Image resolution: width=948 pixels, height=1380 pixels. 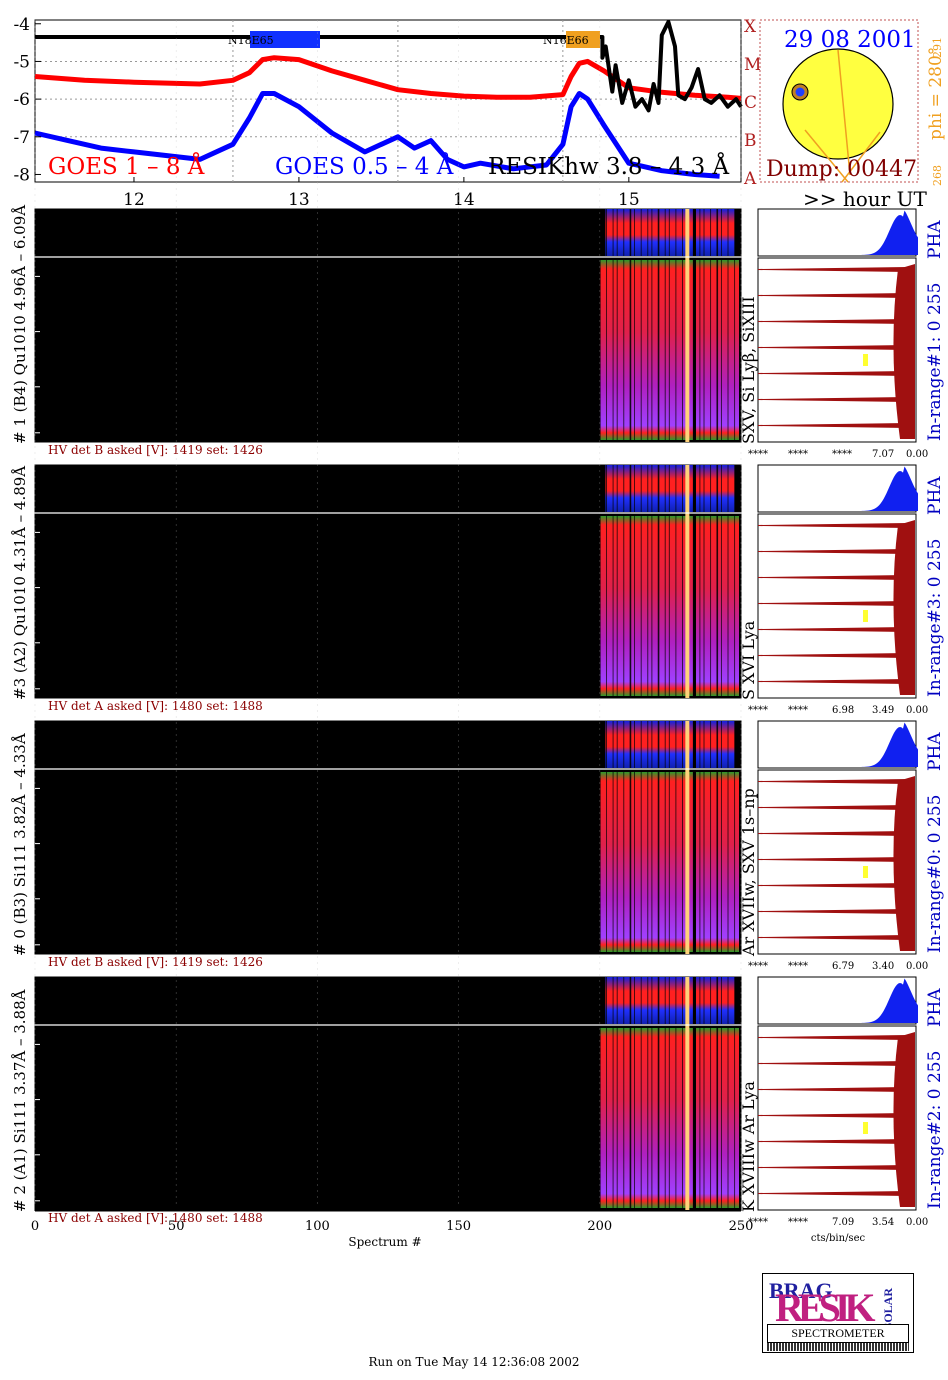 I want to click on legend-goes-short: GOES 0.5 – 4 Å, so click(x=364, y=166).